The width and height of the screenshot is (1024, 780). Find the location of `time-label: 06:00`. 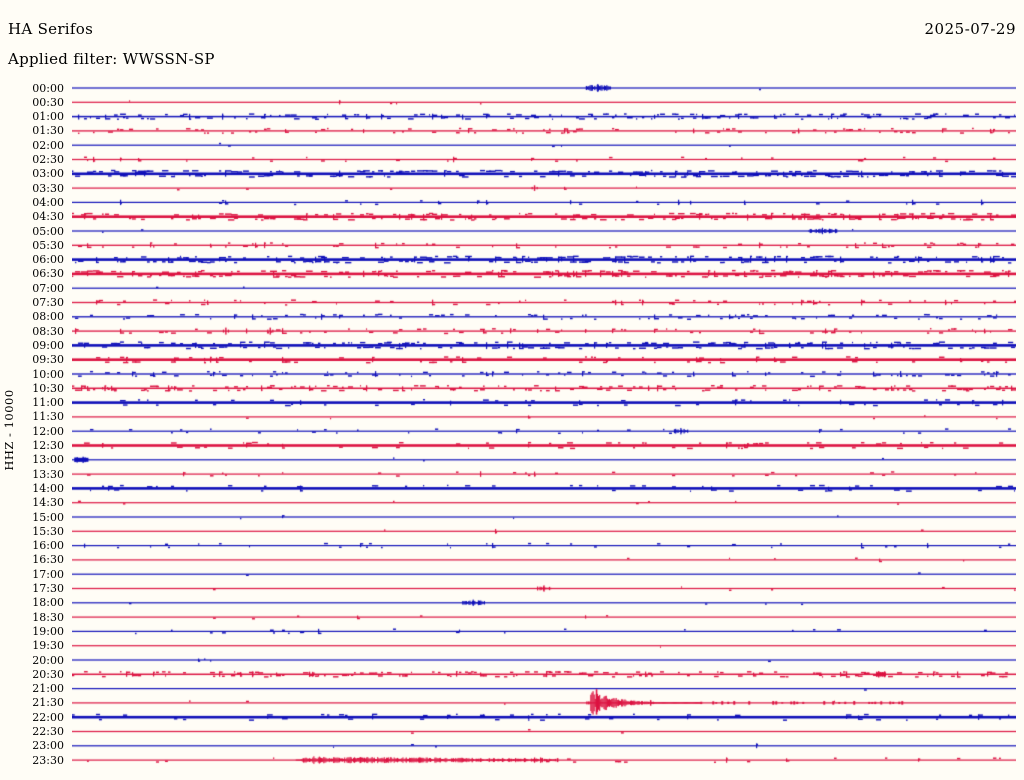

time-label: 06:00 is located at coordinates (48, 260).